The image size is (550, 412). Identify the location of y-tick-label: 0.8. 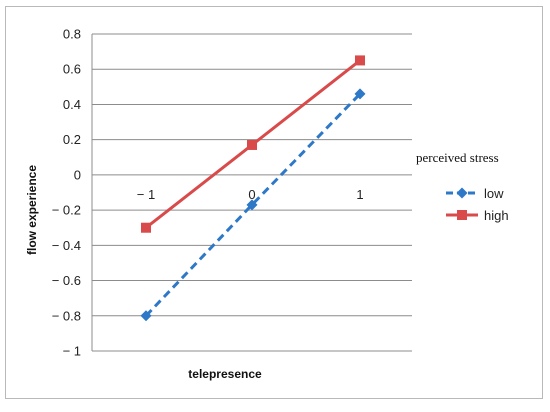
(72, 34).